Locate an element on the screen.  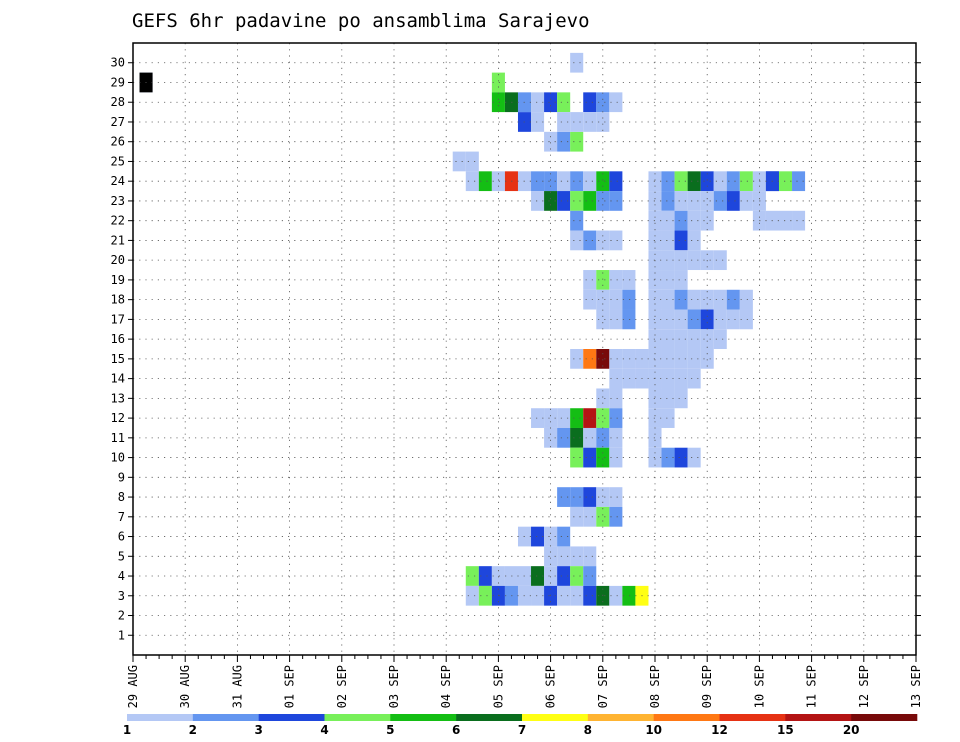
legend-label: 10 is located at coordinates (653, 730).